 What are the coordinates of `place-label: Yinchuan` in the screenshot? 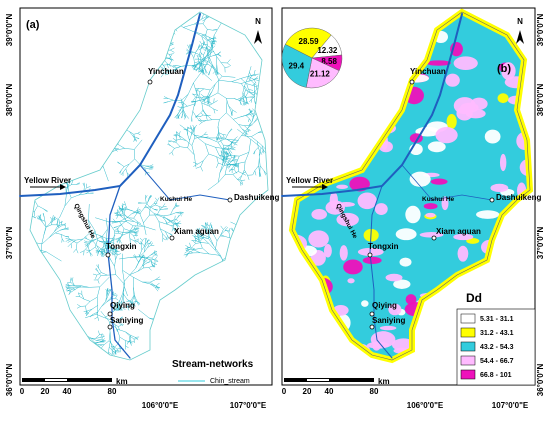 It's located at (166, 71).